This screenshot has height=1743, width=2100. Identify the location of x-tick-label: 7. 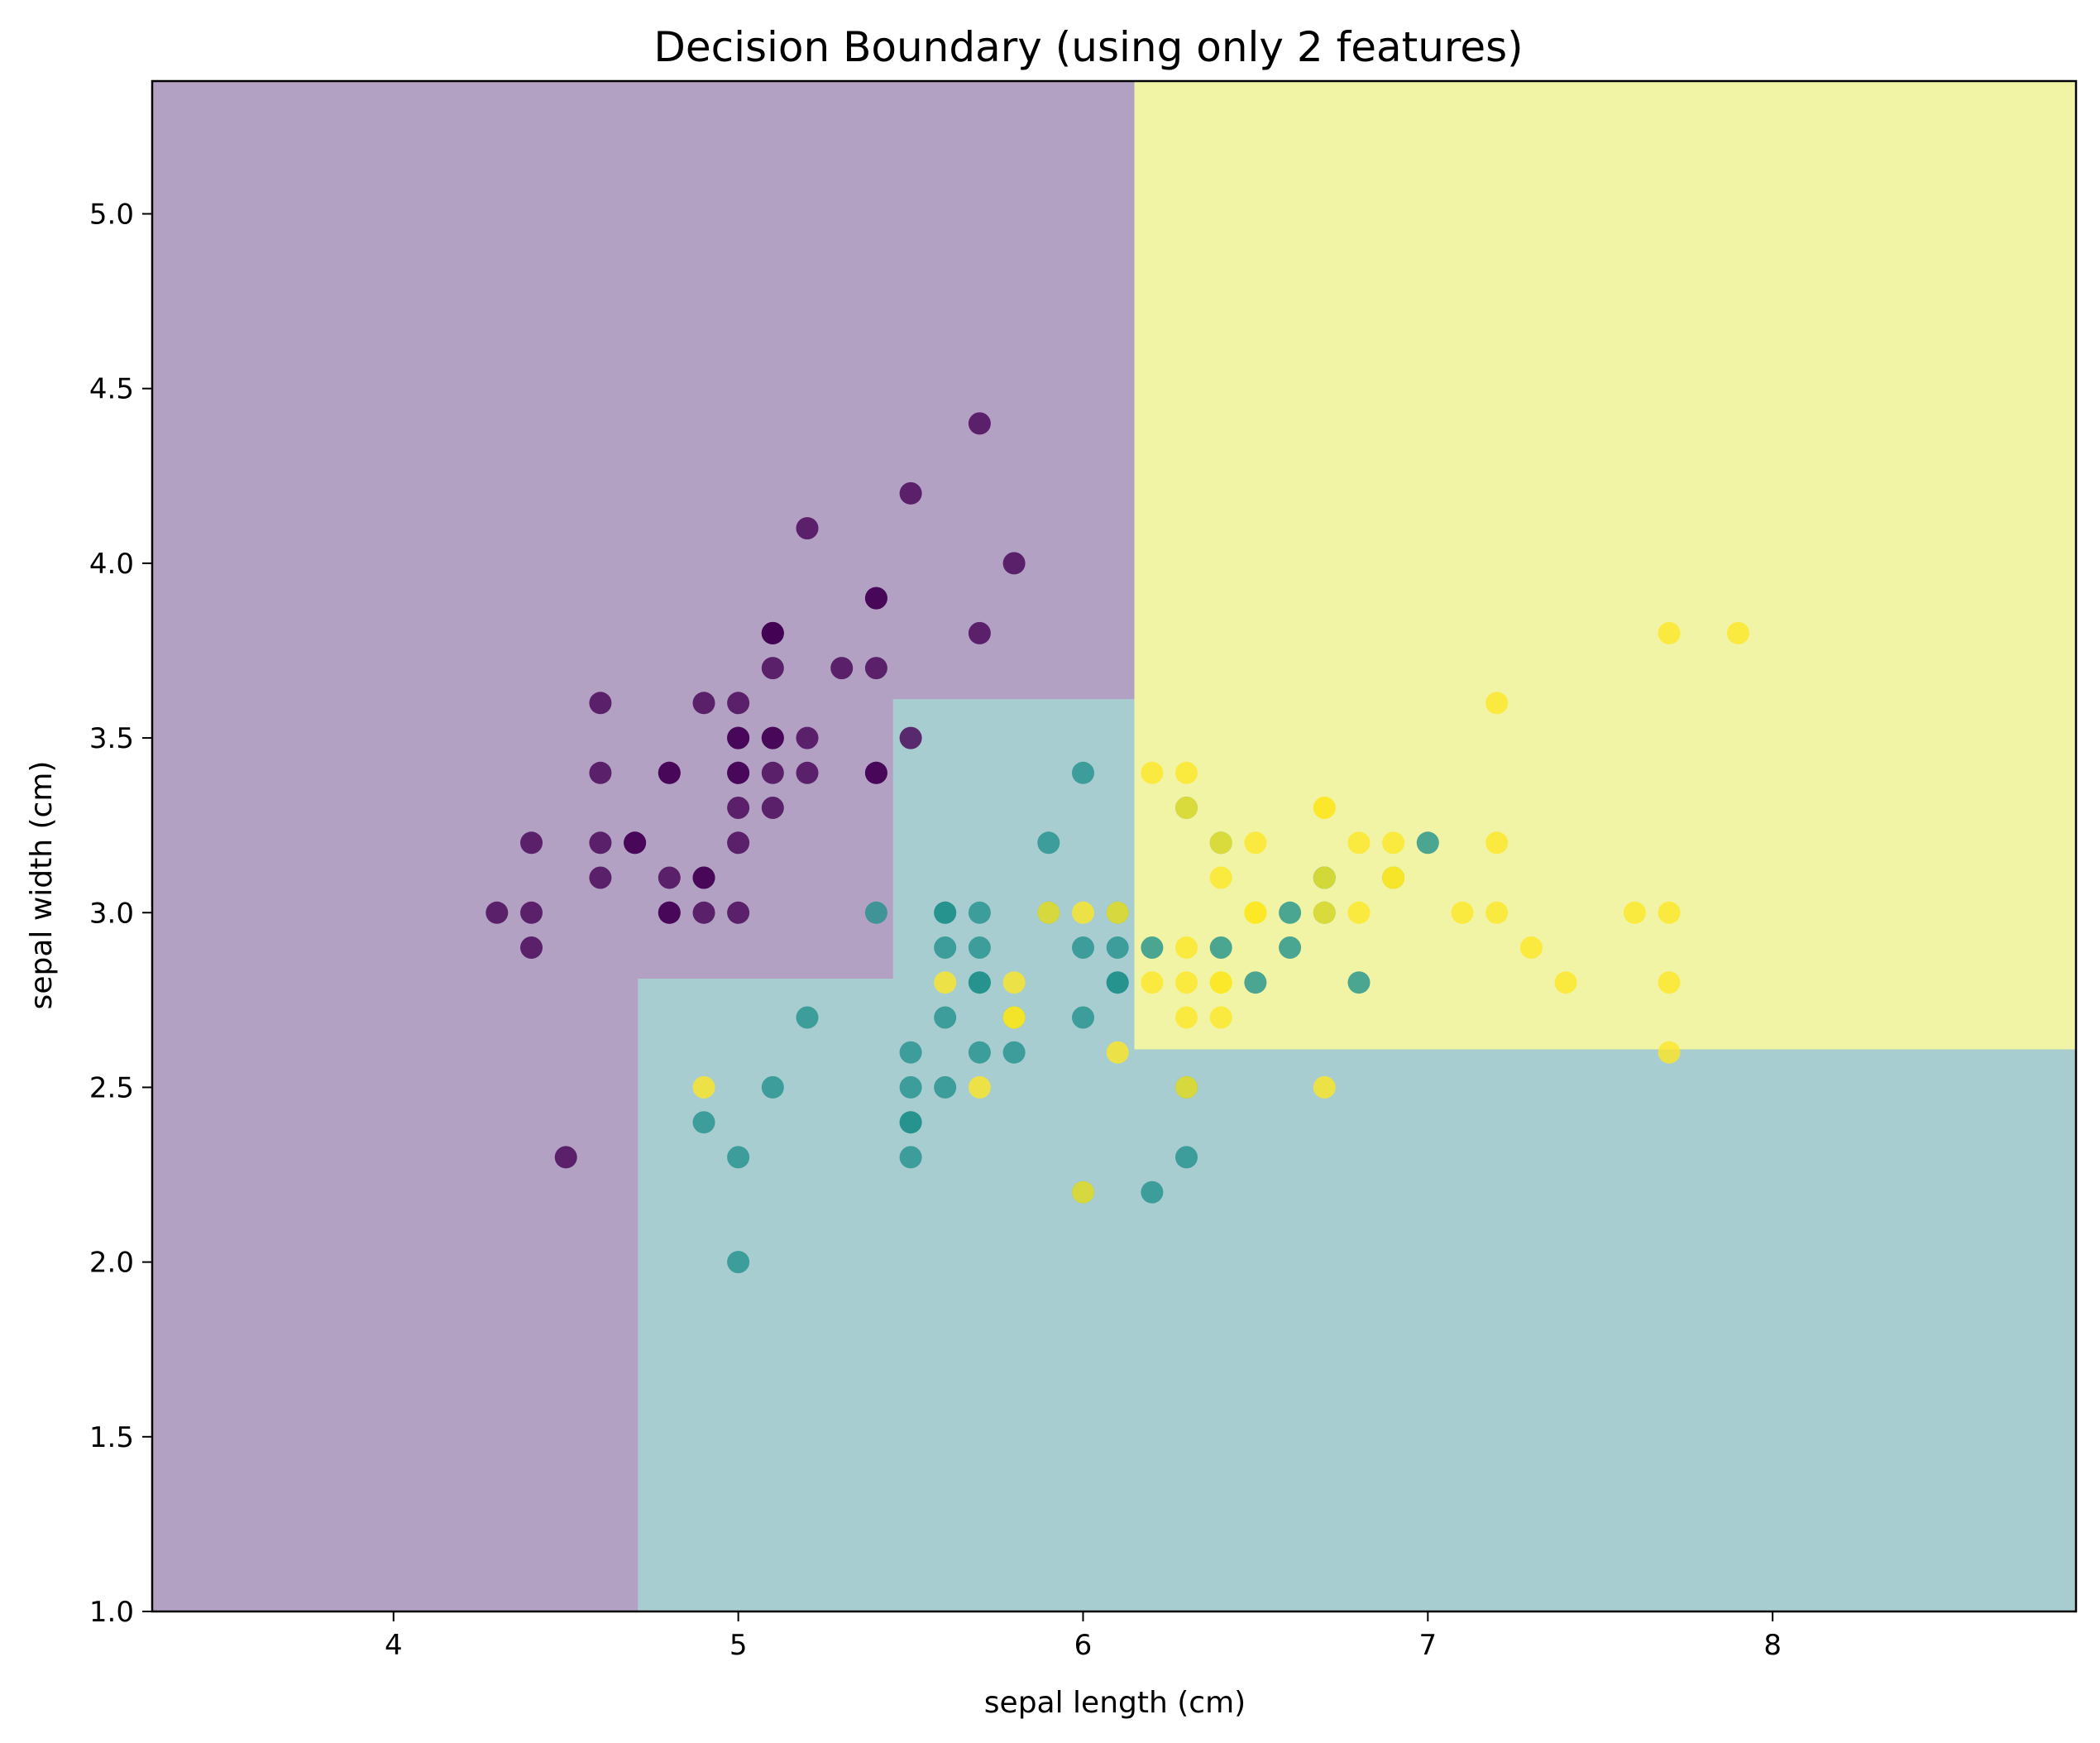
(1428, 1645).